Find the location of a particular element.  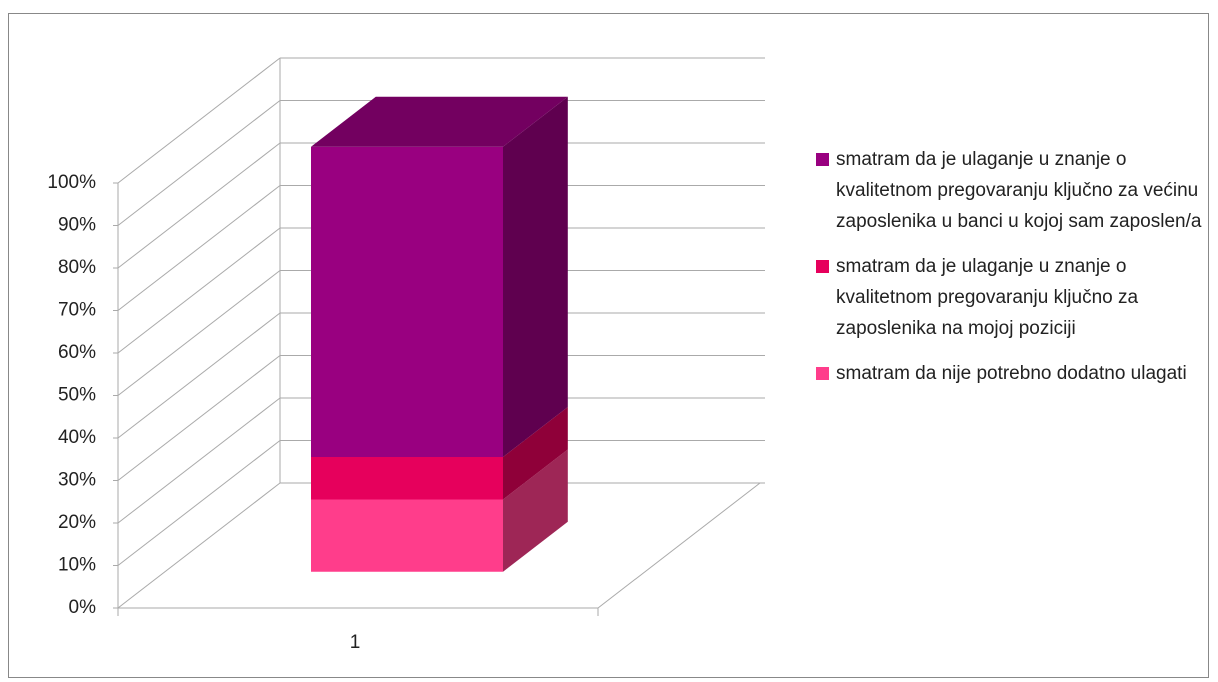

y-tick-label: 90% is located at coordinates (77, 225).